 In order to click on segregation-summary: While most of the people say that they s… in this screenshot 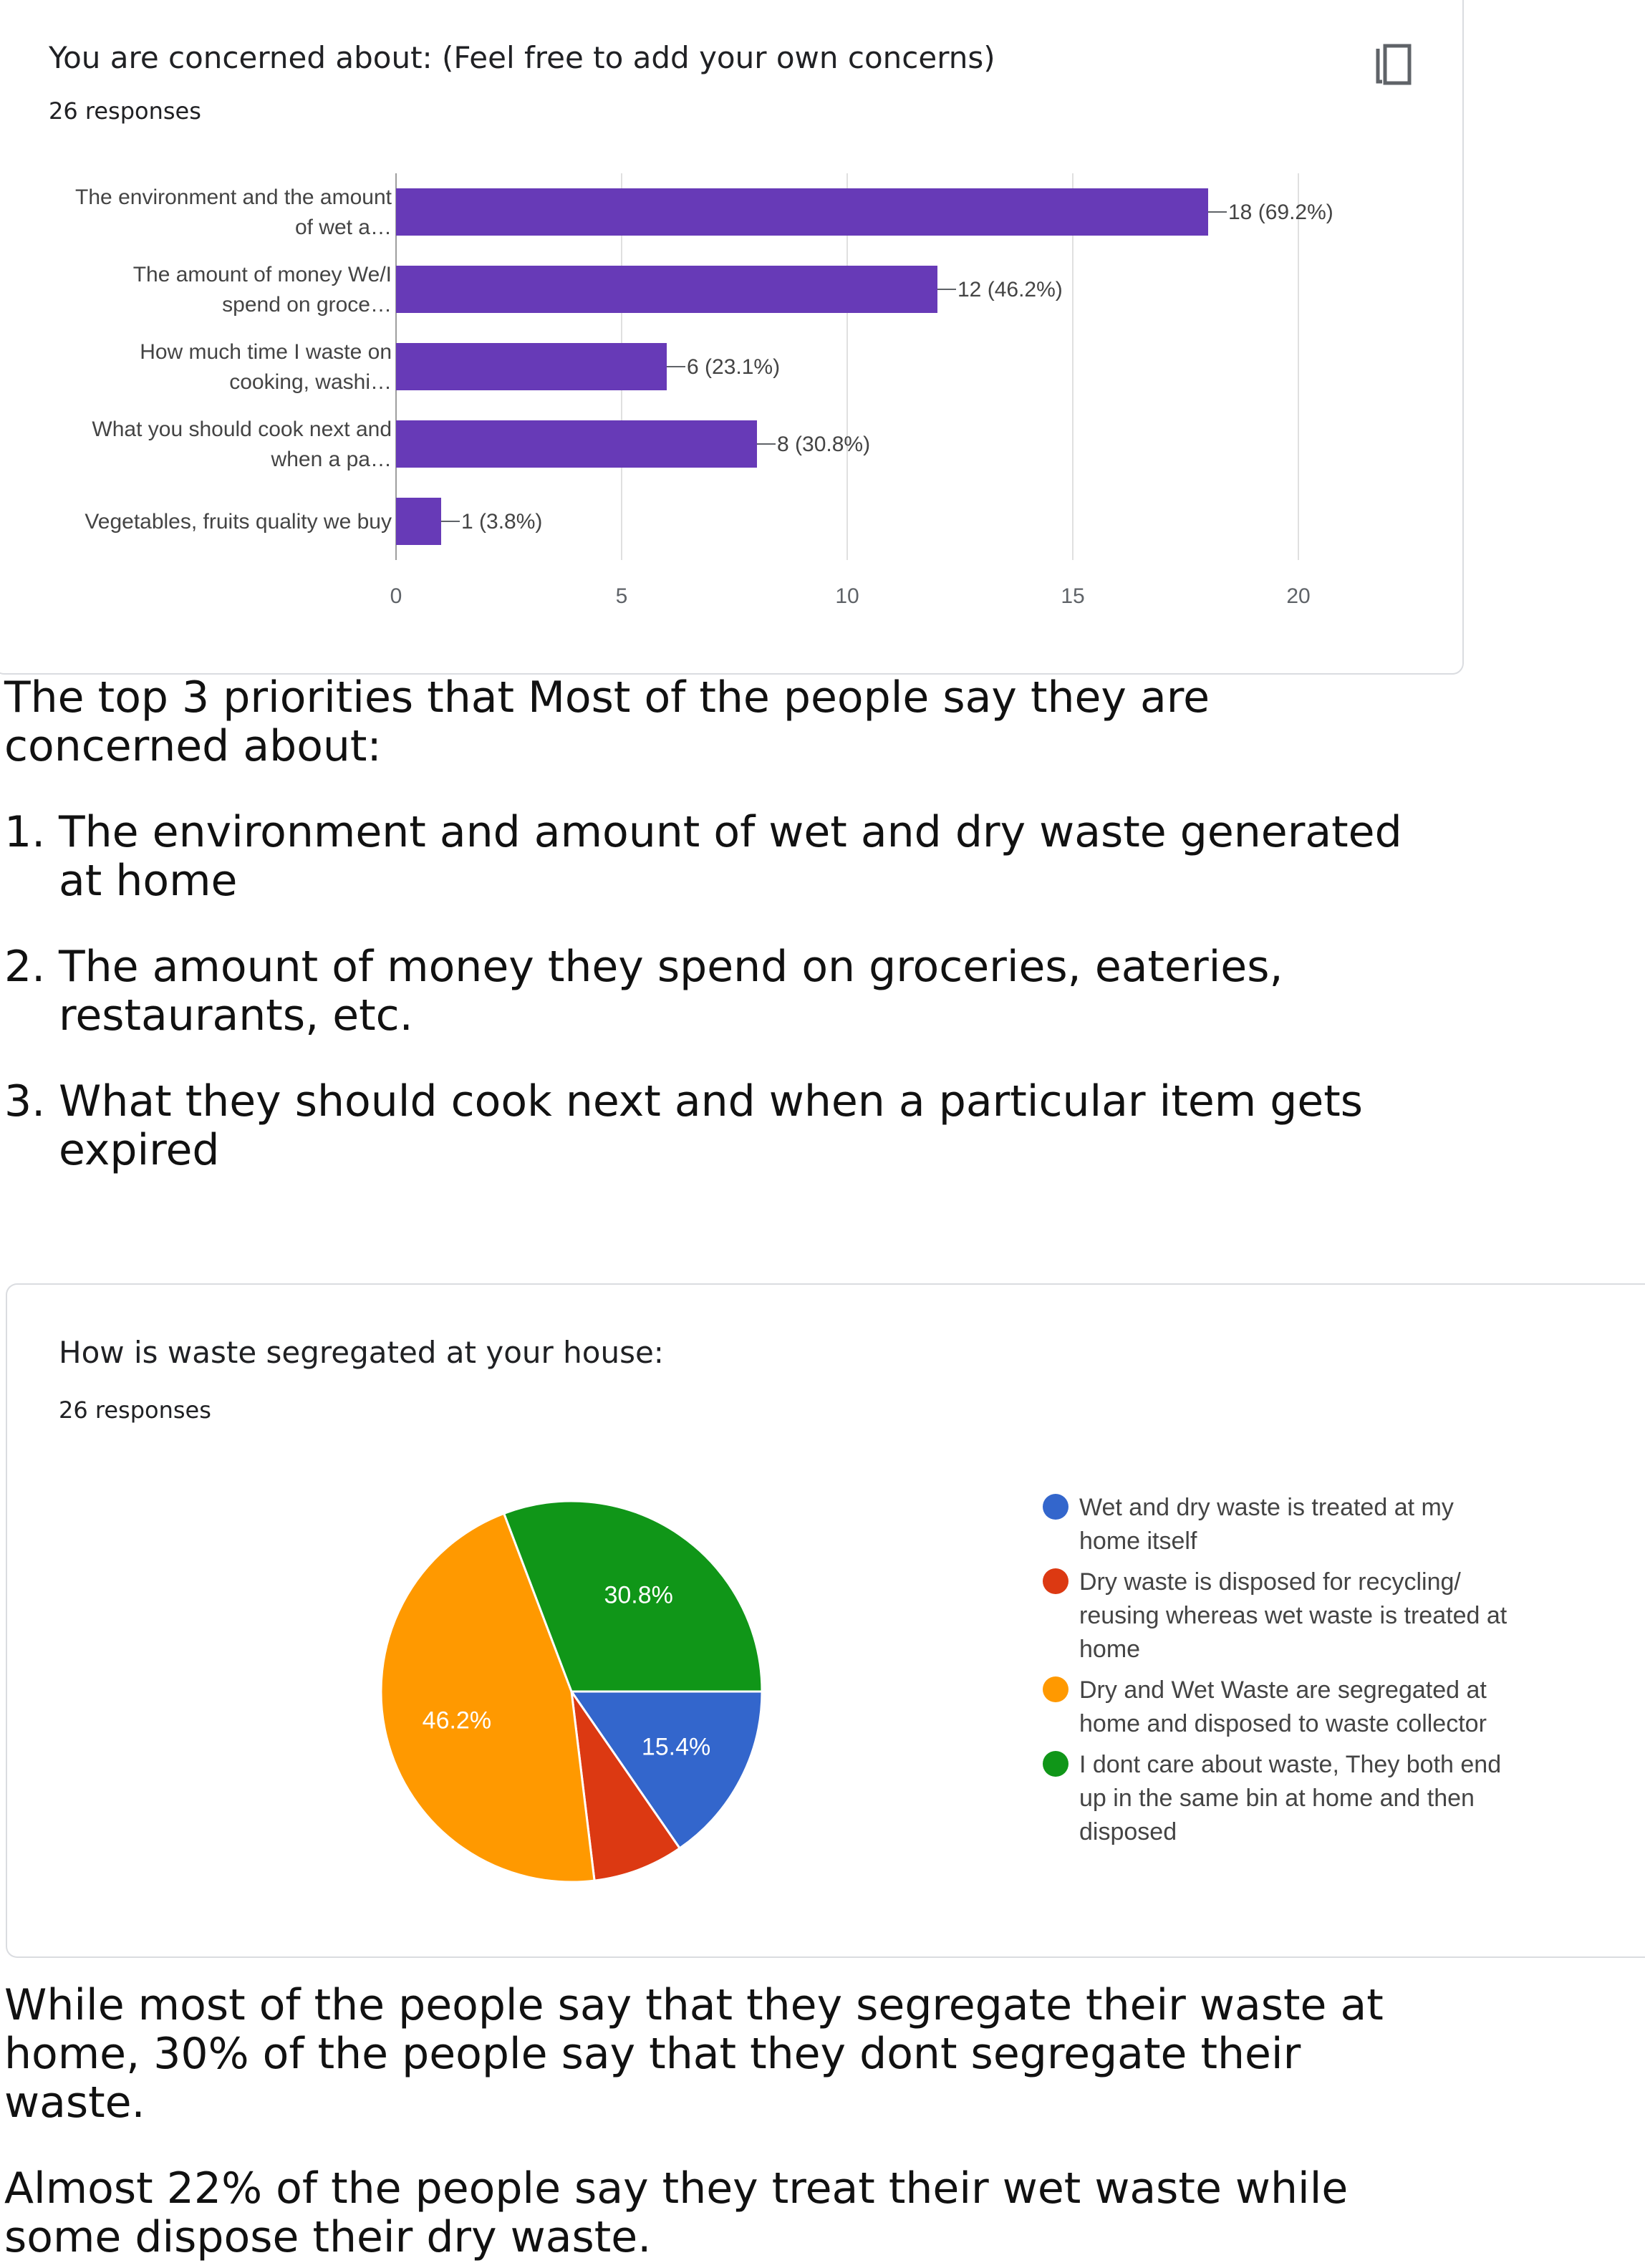, I will do `click(706, 2121)`.